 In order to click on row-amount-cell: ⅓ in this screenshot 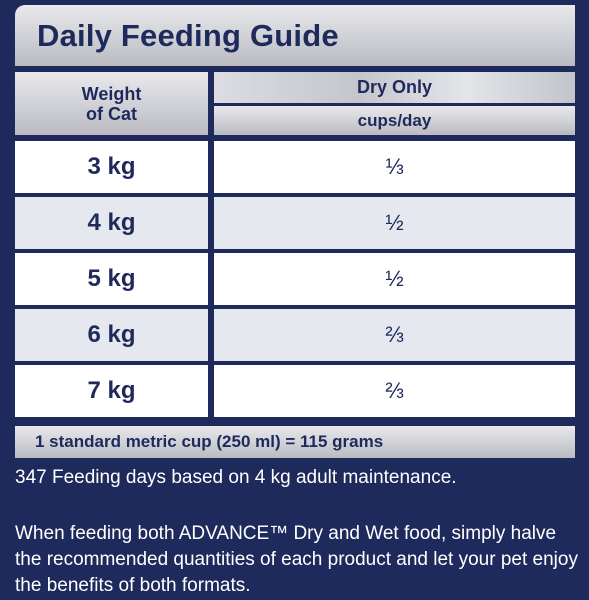, I will do `click(394, 167)`.